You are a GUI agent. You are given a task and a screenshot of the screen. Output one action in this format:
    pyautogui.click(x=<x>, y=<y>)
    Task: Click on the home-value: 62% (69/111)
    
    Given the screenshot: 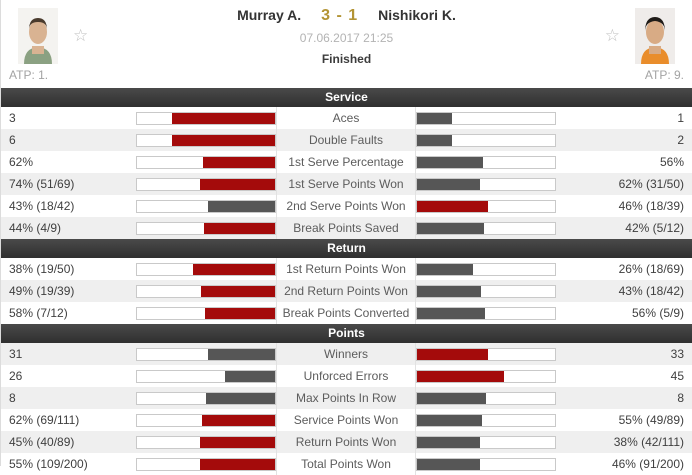 What is the action you would take?
    pyautogui.click(x=44, y=420)
    